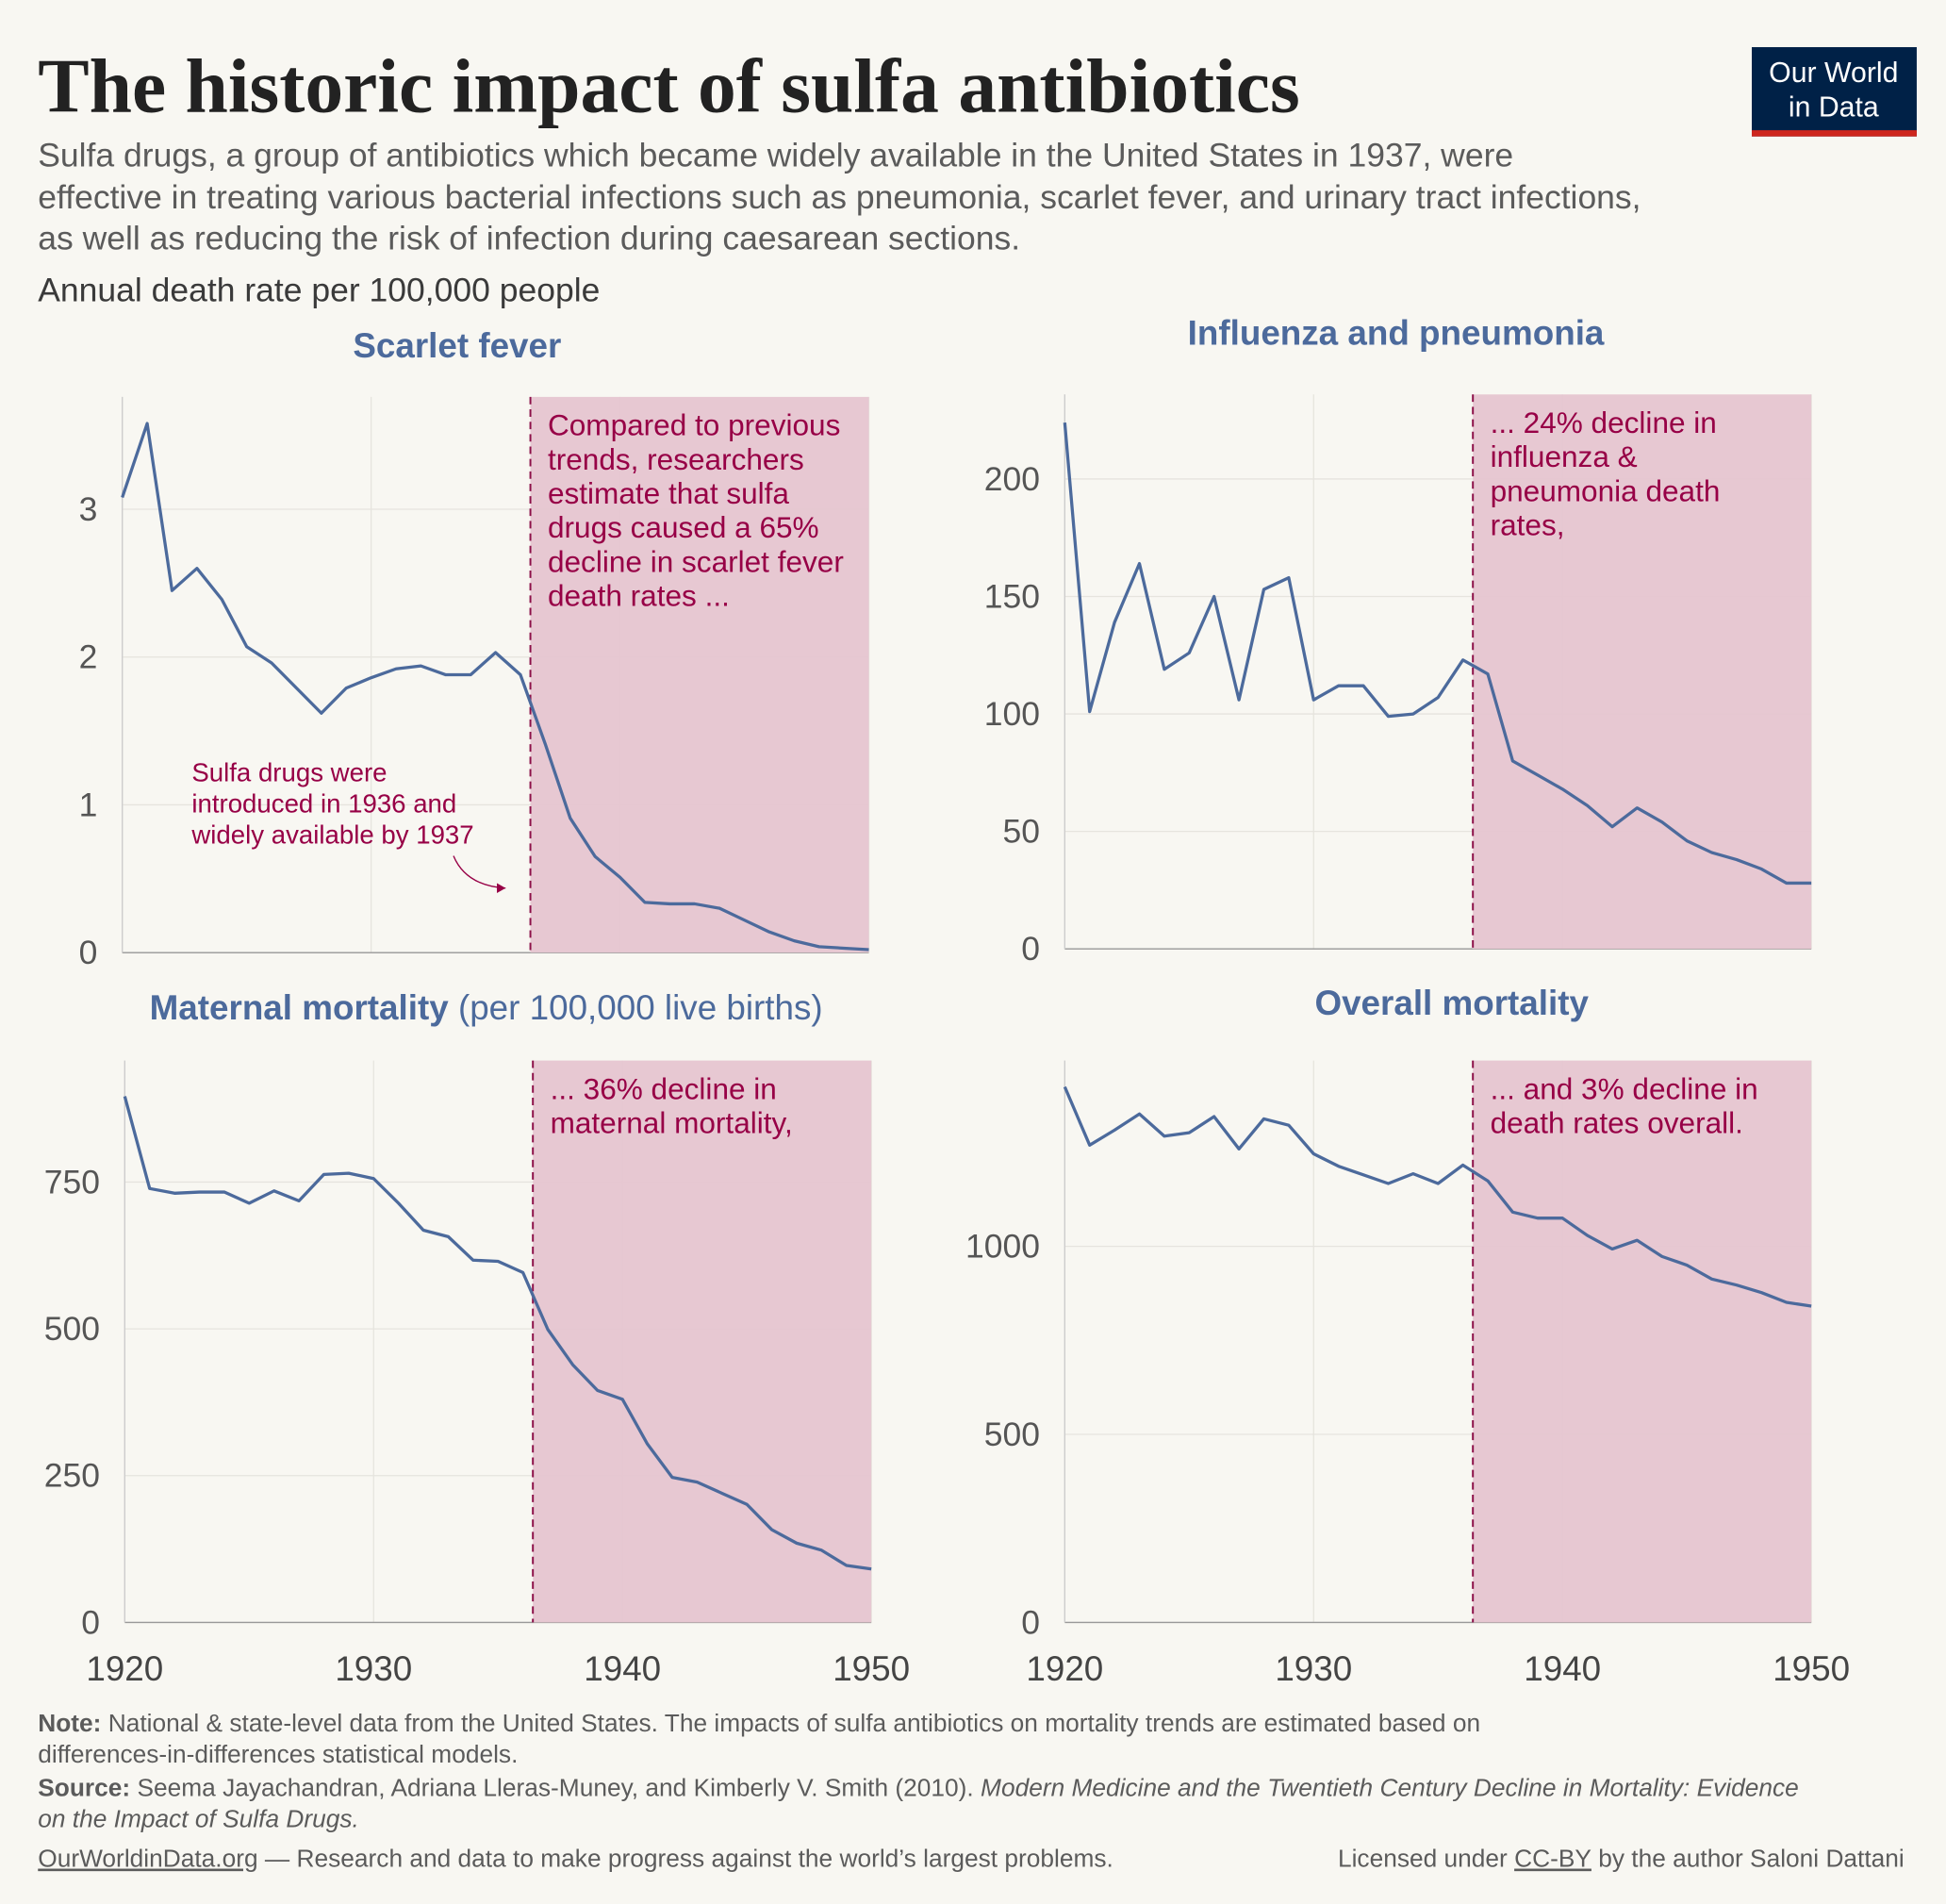 The width and height of the screenshot is (1946, 1904). I want to click on chart-title-main: Maternal mortality, so click(300, 1007).